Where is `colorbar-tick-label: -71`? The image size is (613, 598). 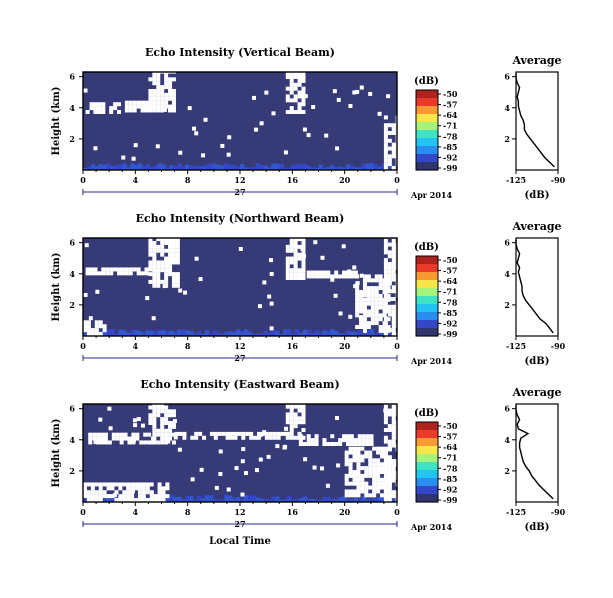
colorbar-tick-label: -71 is located at coordinates (450, 292).